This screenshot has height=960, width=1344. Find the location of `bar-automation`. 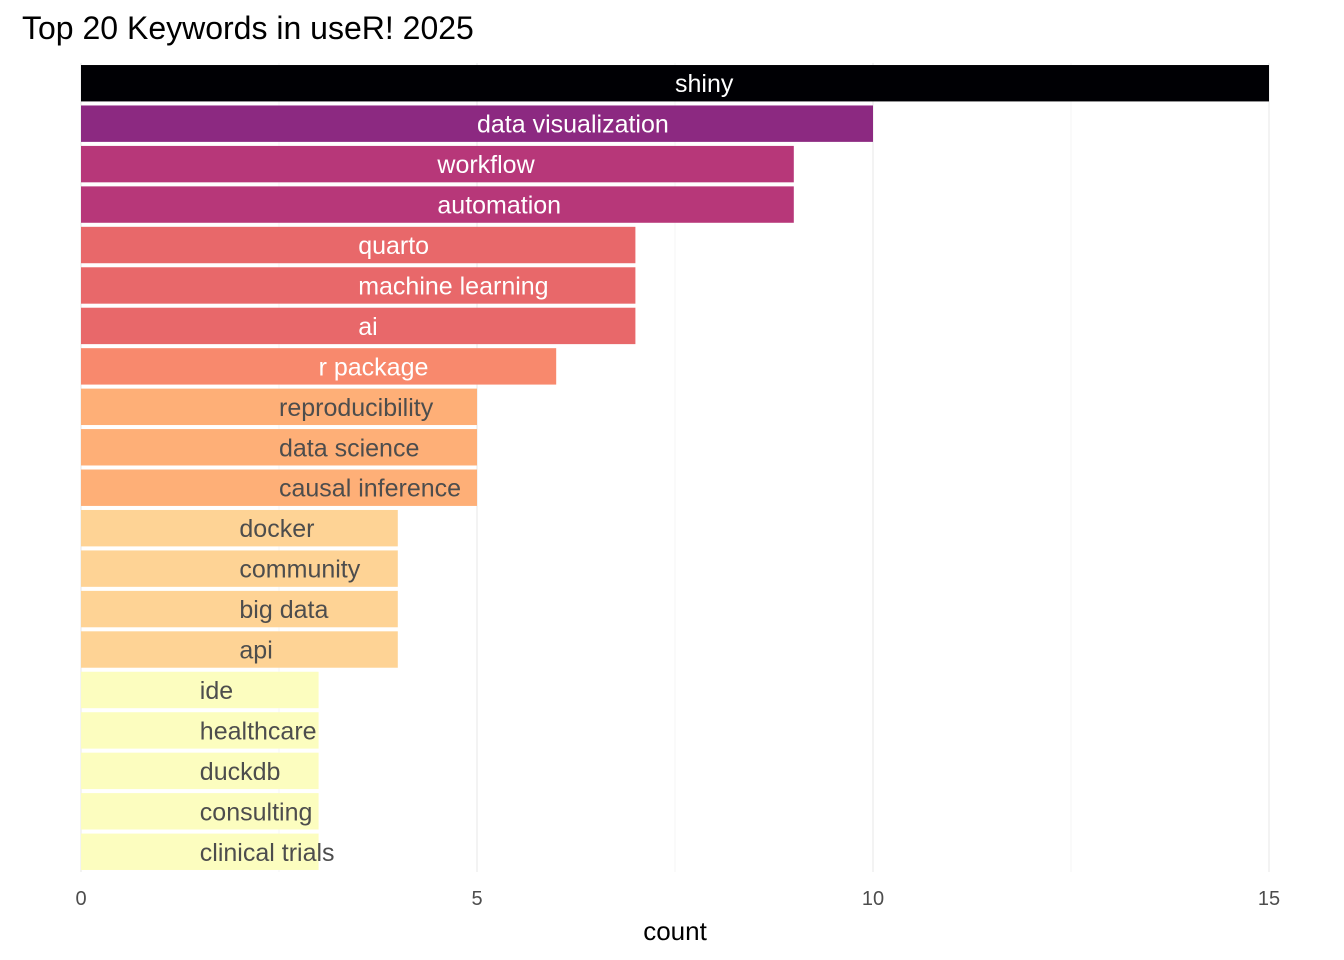

bar-automation is located at coordinates (437, 204).